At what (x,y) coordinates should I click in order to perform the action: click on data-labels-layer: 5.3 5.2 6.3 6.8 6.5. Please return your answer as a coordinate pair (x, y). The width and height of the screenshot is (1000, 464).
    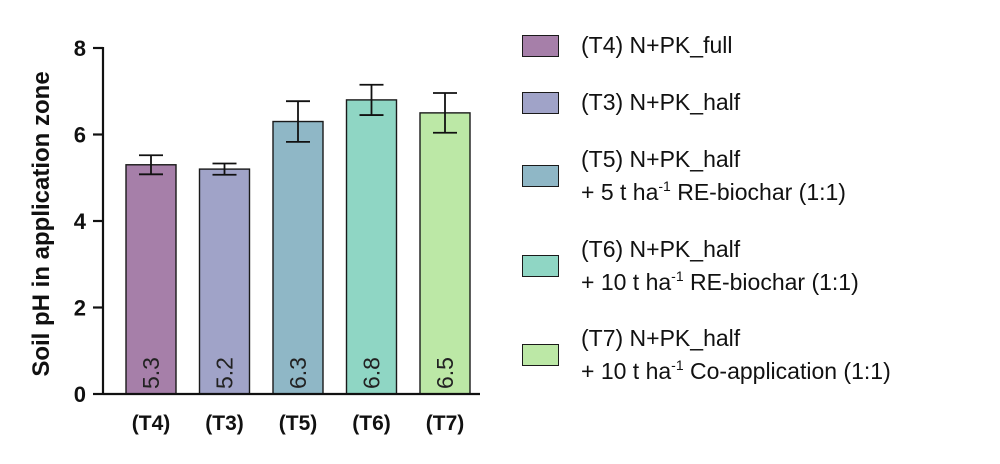
    Looking at the image, I should click on (298, 373).